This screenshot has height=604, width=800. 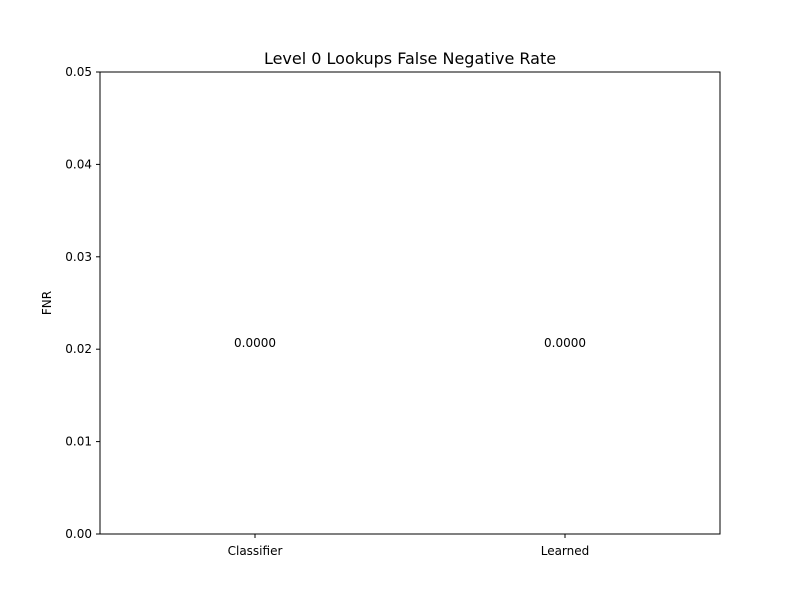 What do you see at coordinates (47, 303) in the screenshot?
I see `y-axis-label: FNR` at bounding box center [47, 303].